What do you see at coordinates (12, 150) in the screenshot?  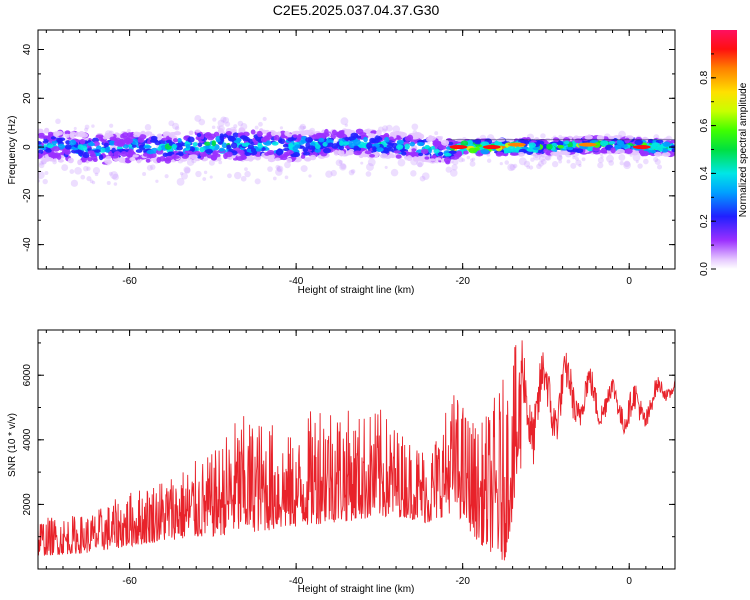 I see `spectrogram-y-label: Frequency (Hz)` at bounding box center [12, 150].